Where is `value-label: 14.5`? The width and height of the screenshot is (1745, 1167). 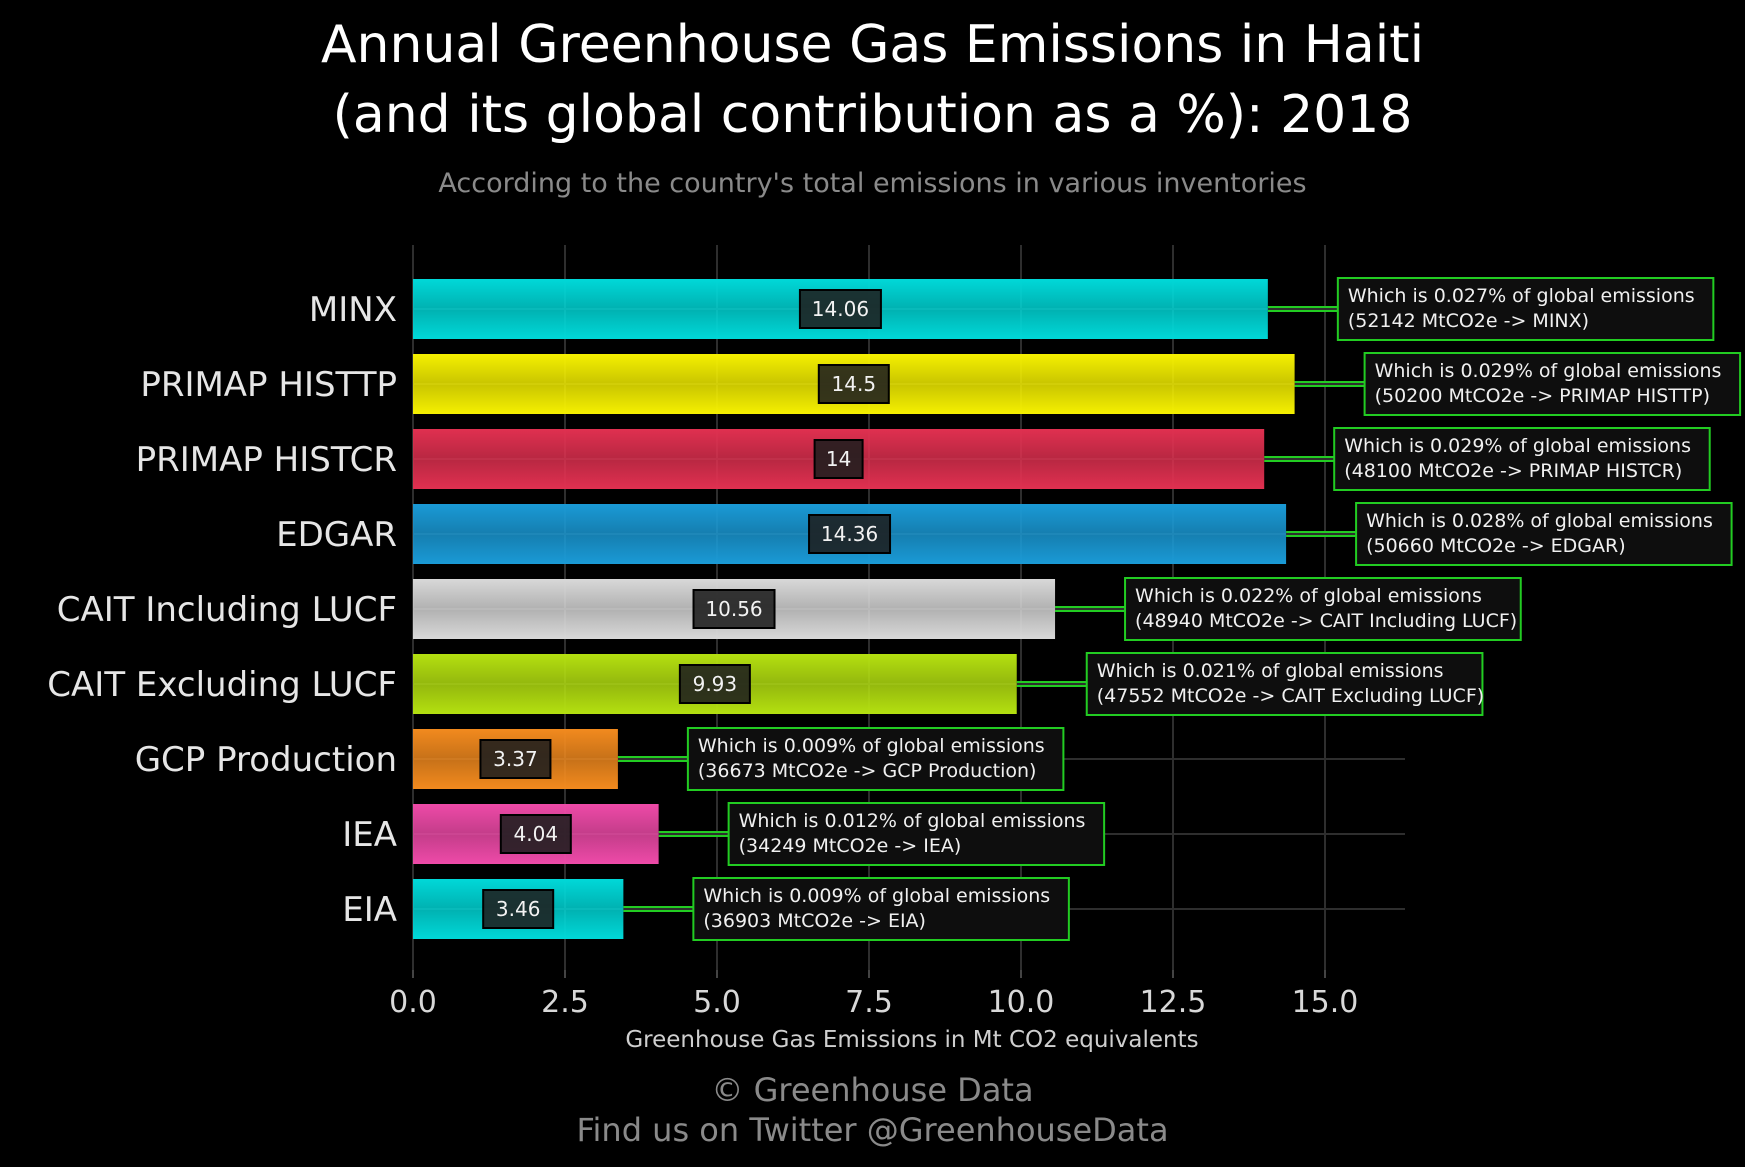 value-label: 14.5 is located at coordinates (854, 384).